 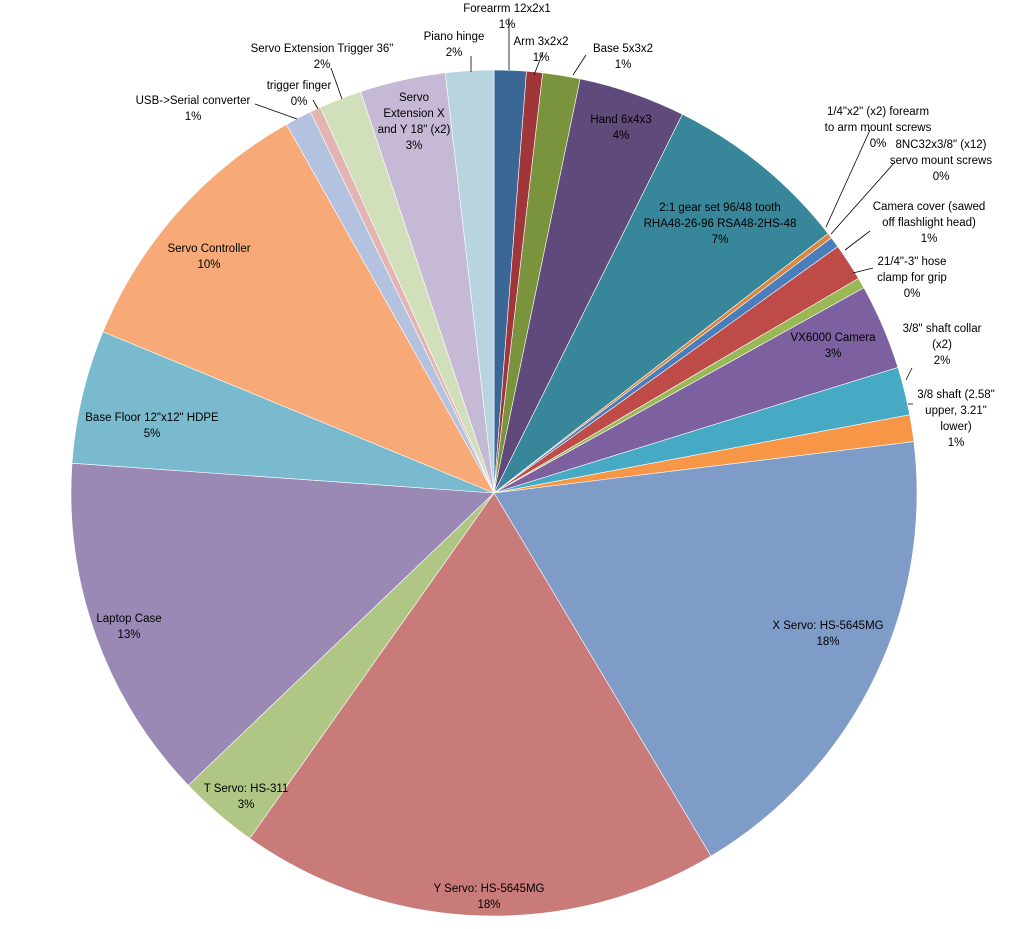 I want to click on slice-name-label: off flashlight head), so click(x=929, y=223).